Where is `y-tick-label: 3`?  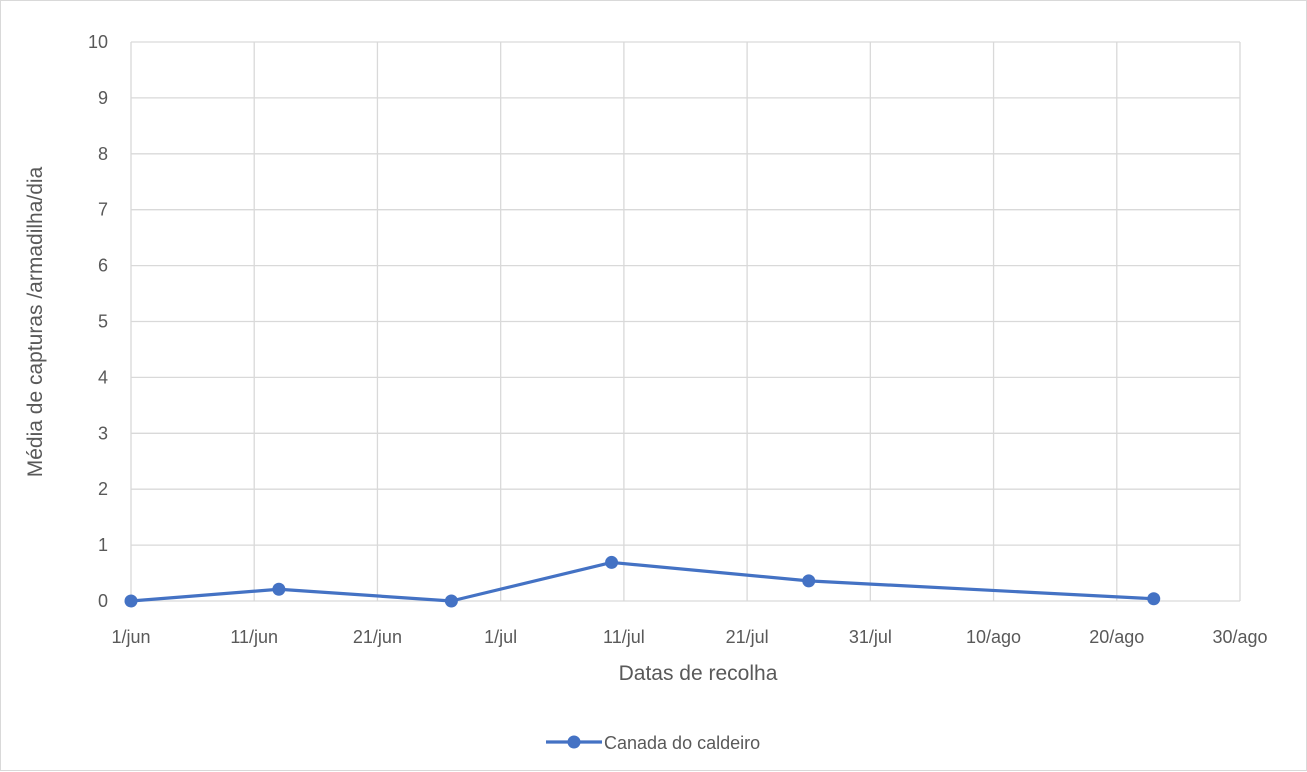
y-tick-label: 3 is located at coordinates (103, 433).